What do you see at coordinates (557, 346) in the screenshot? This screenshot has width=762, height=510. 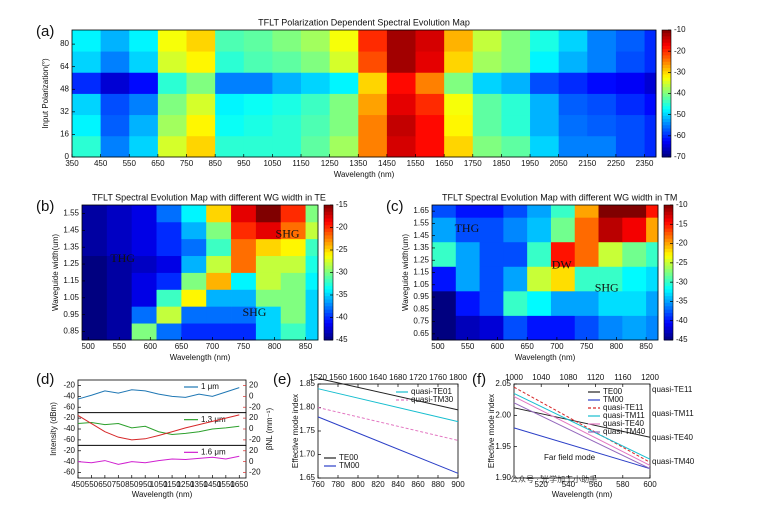 I see `x-tick-label: 700` at bounding box center [557, 346].